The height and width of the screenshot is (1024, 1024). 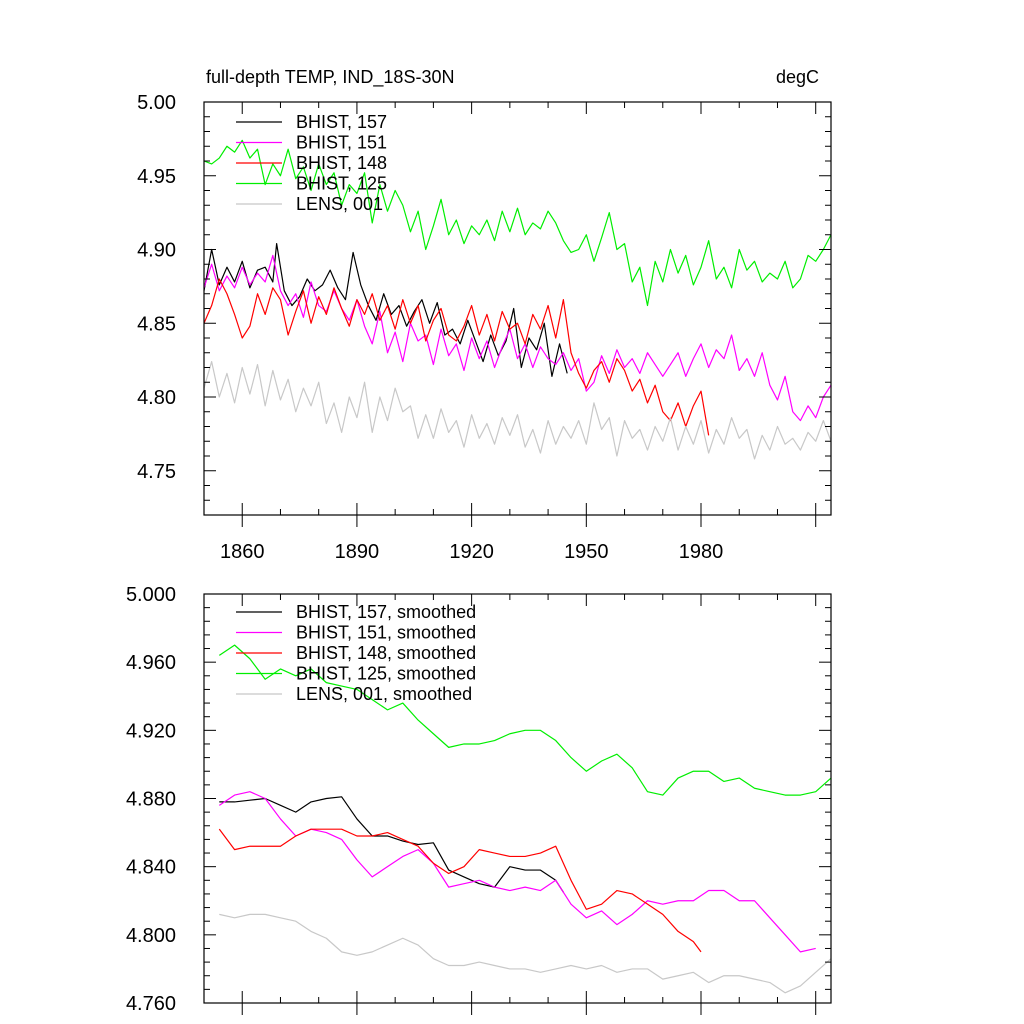 What do you see at coordinates (386, 612) in the screenshot?
I see `legend-entry: BHIST, 157, smoothed` at bounding box center [386, 612].